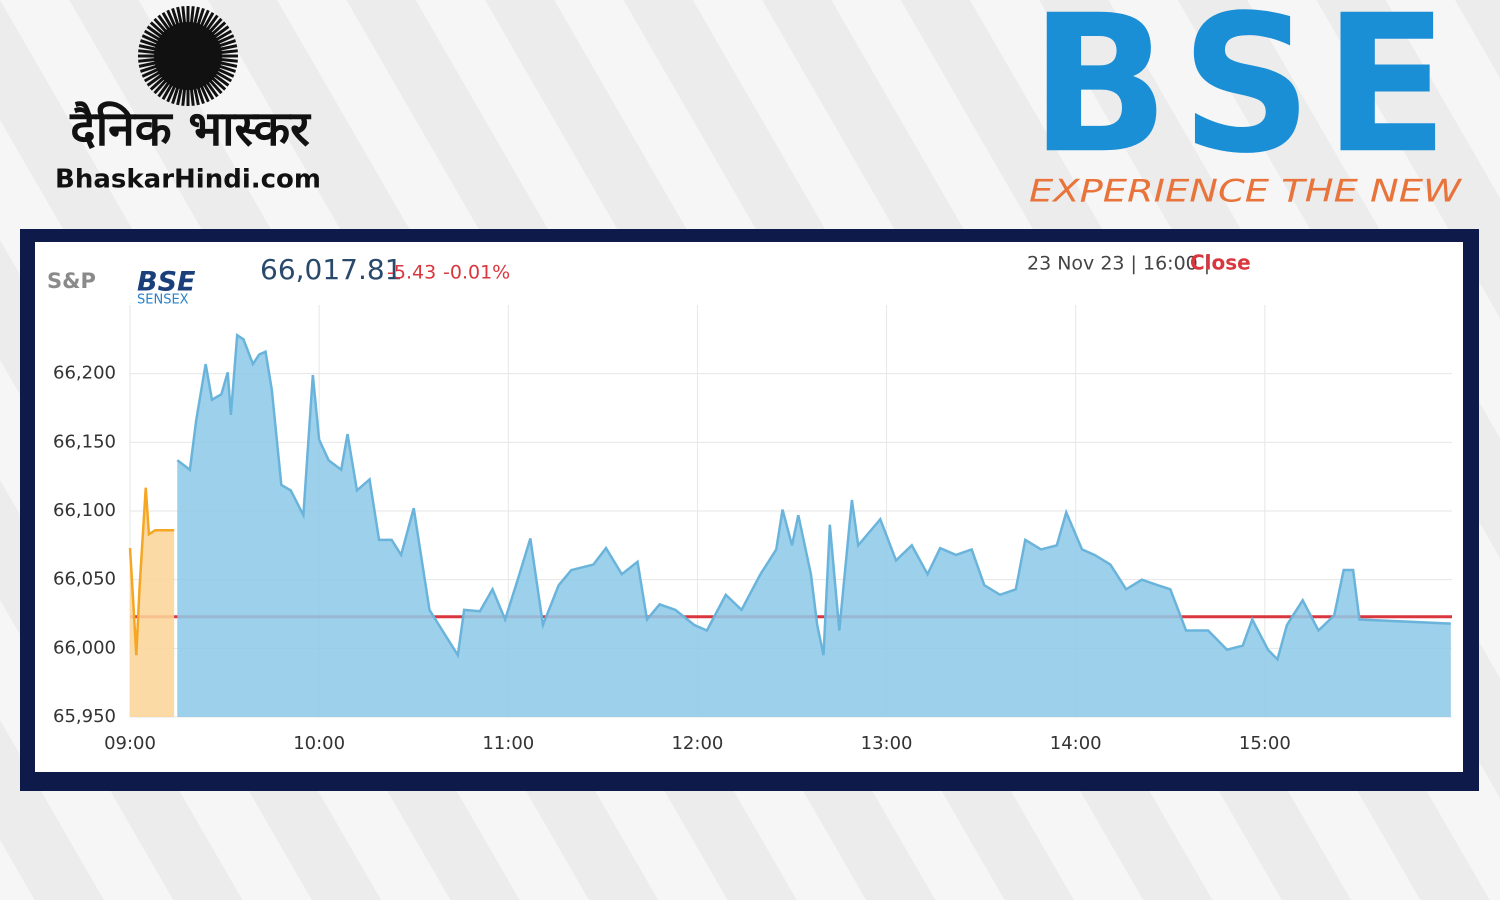 This screenshot has height=904, width=1500. I want to click on bse-logo: BSE, so click(1245, 97).